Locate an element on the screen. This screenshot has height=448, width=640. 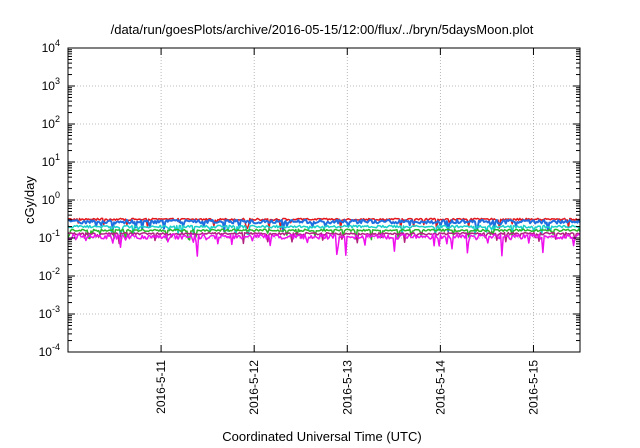
x-tick-label: 2016-5-14 is located at coordinates (440, 387).